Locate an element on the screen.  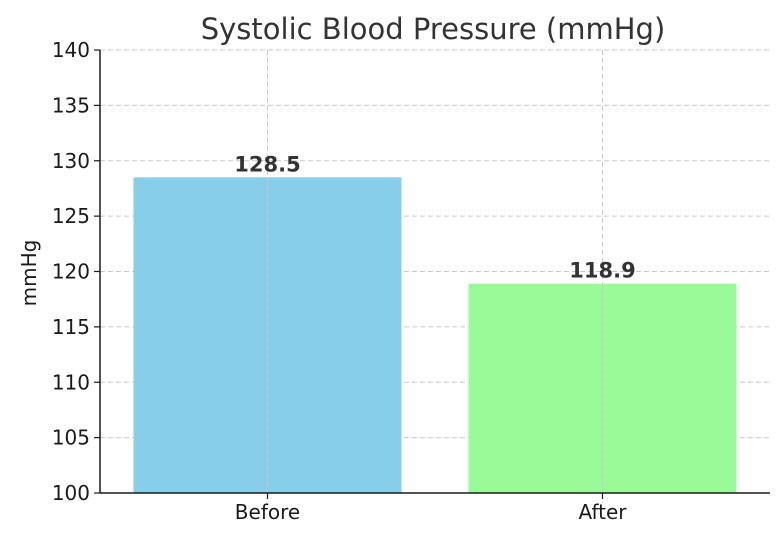
y-tick-label-4: 120 is located at coordinates (71, 272).